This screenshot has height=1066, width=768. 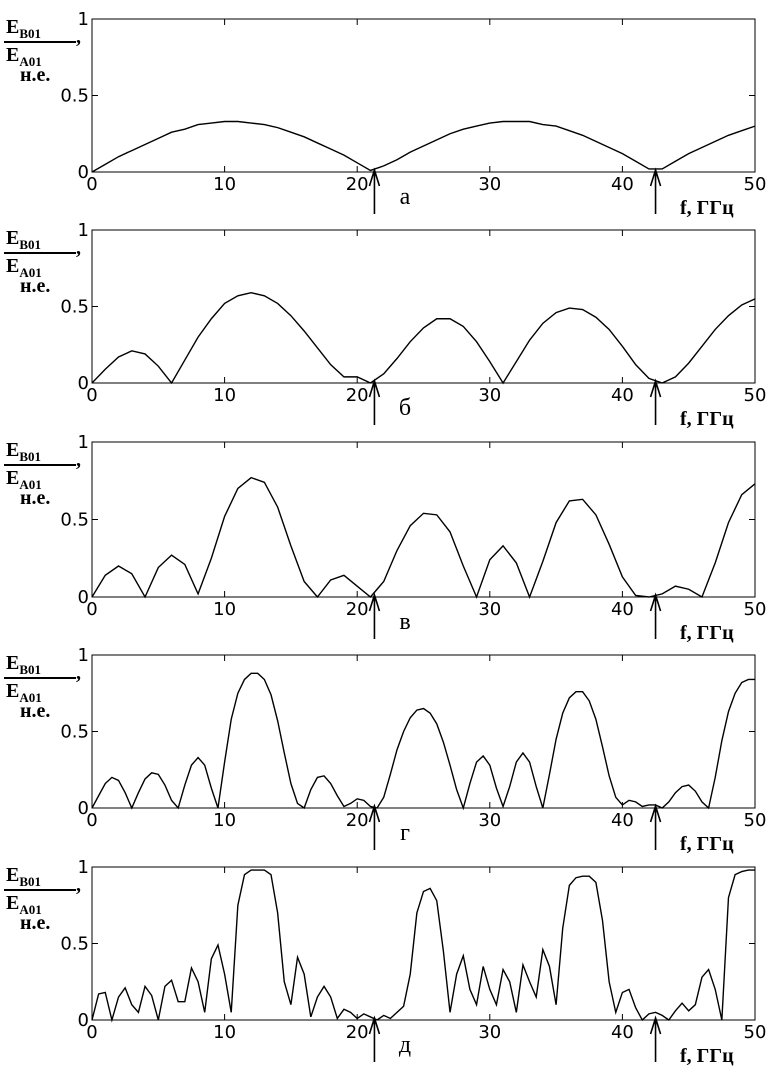 I want to click on panel-label: в, so click(x=404, y=622).